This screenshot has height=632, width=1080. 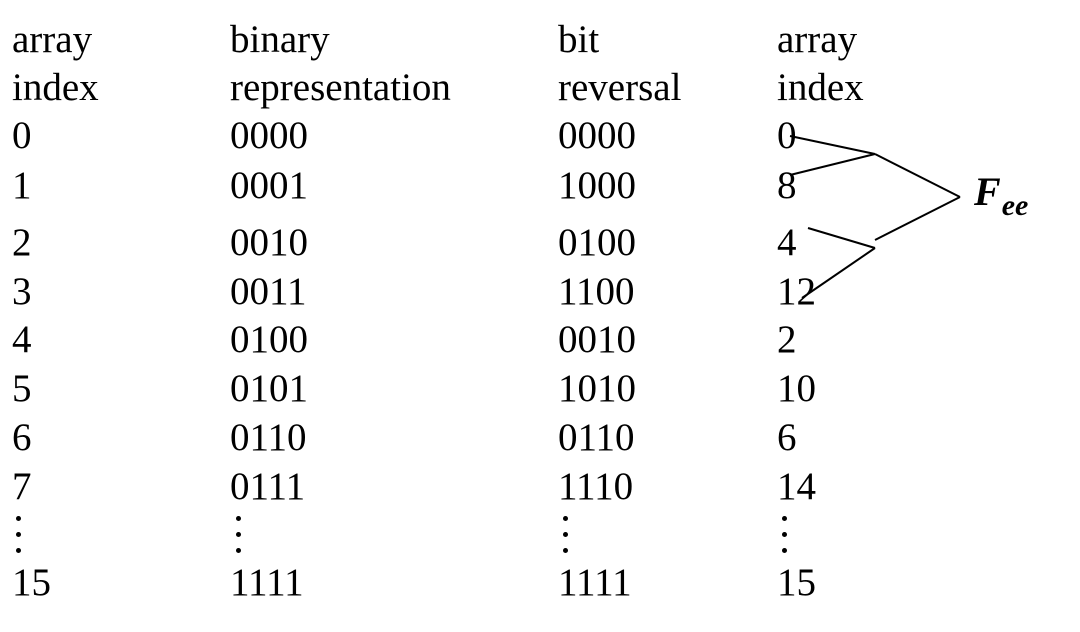 I want to click on row-5-index: 5, so click(x=22, y=388).